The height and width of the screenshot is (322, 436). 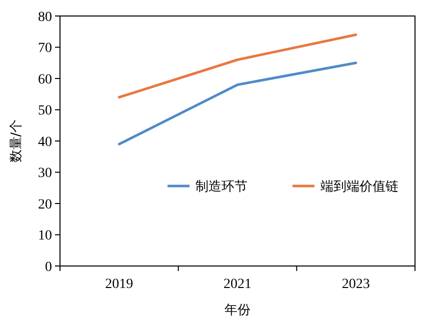 I want to click on y-tick-label: 80, so click(x=45, y=17).